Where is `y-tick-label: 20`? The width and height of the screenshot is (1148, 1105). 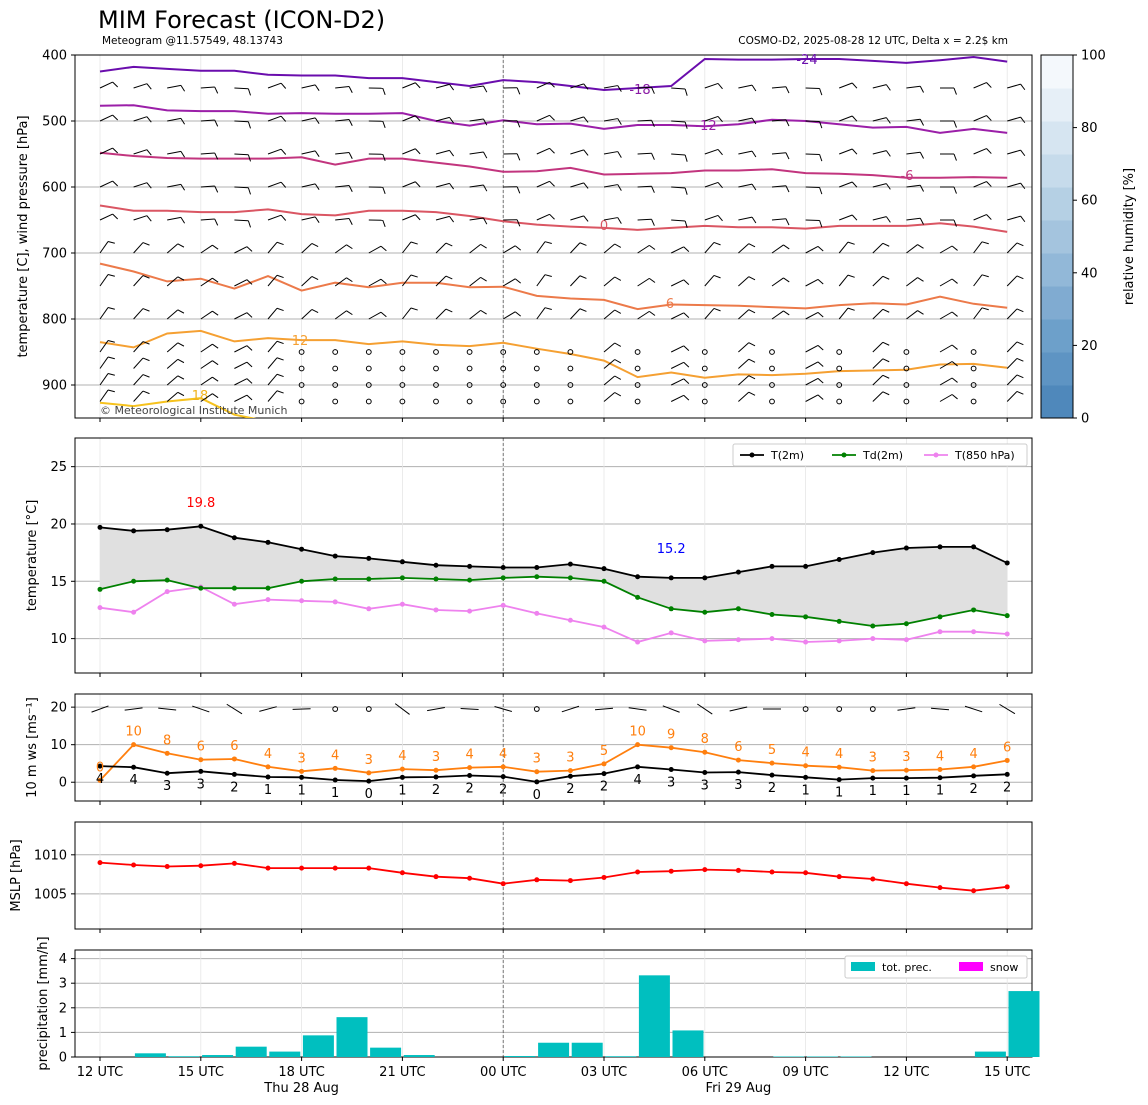
y-tick-label: 20 is located at coordinates (58, 708).